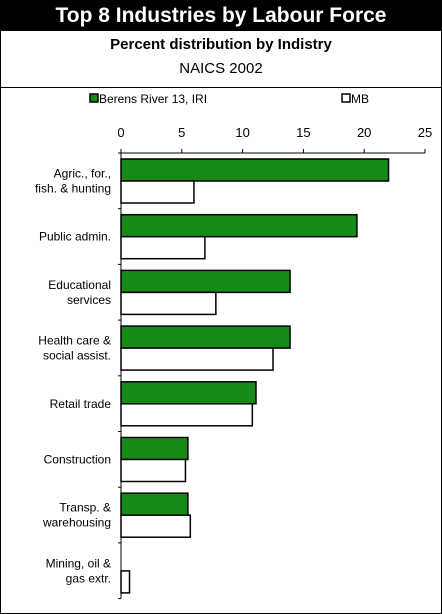  Describe the element at coordinates (88, 578) in the screenshot. I see `category-label: gas extr.` at that location.